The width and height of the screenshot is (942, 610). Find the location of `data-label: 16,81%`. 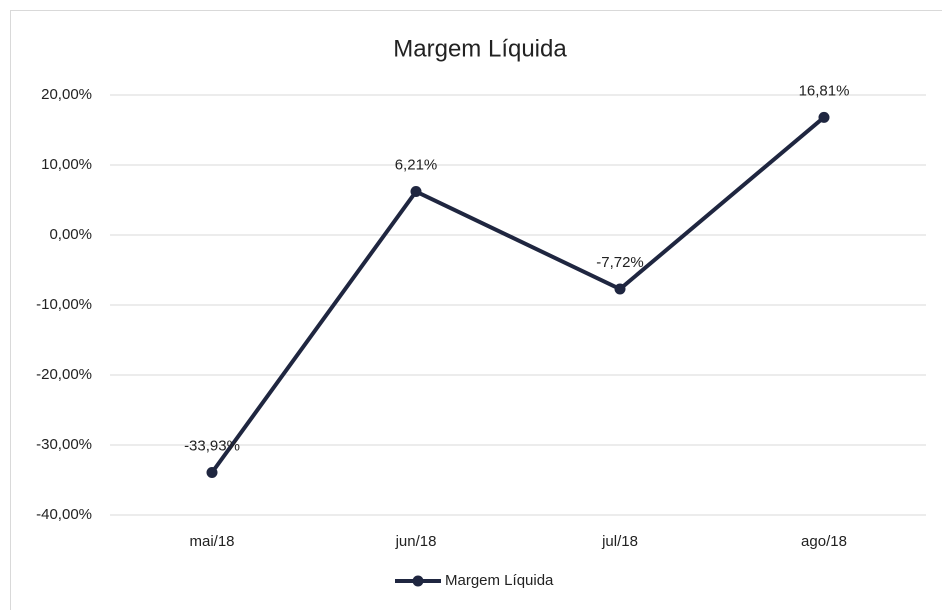

data-label: 16,81% is located at coordinates (824, 90).